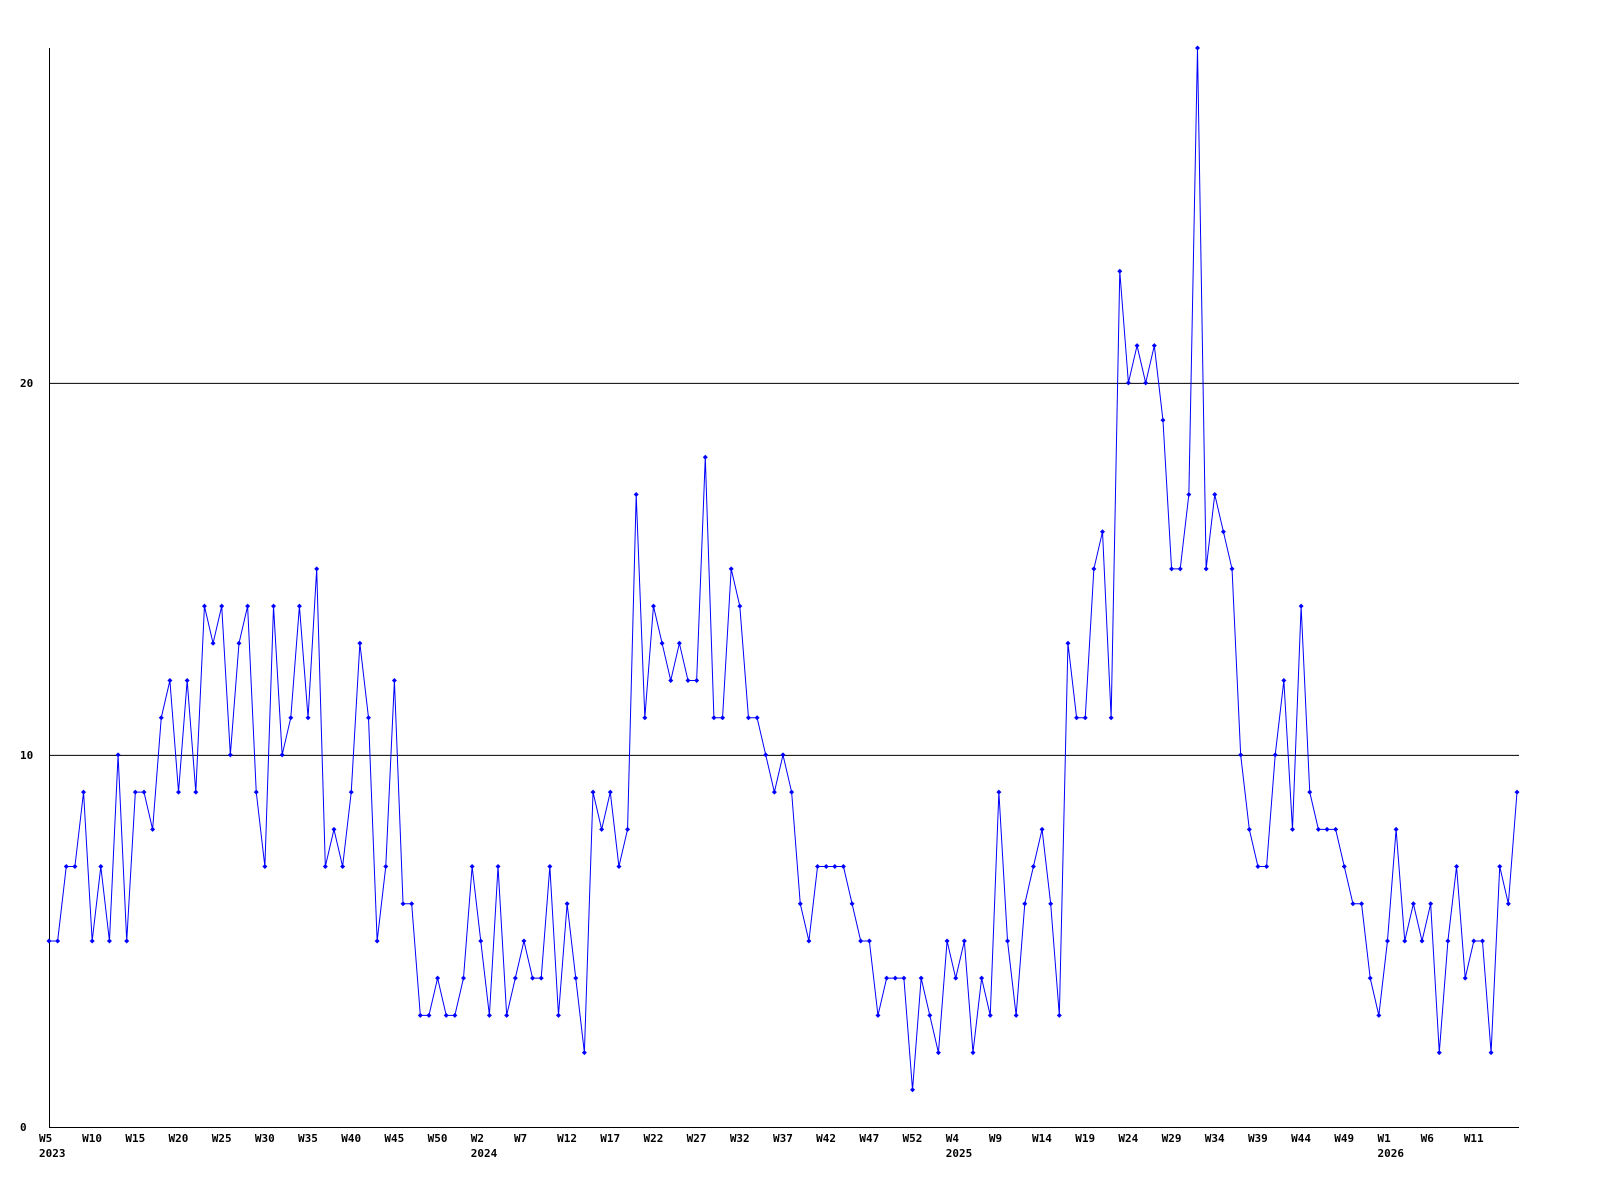 This screenshot has width=1600, height=1200. What do you see at coordinates (567, 1138) in the screenshot?
I see `x-tick-label: W12` at bounding box center [567, 1138].